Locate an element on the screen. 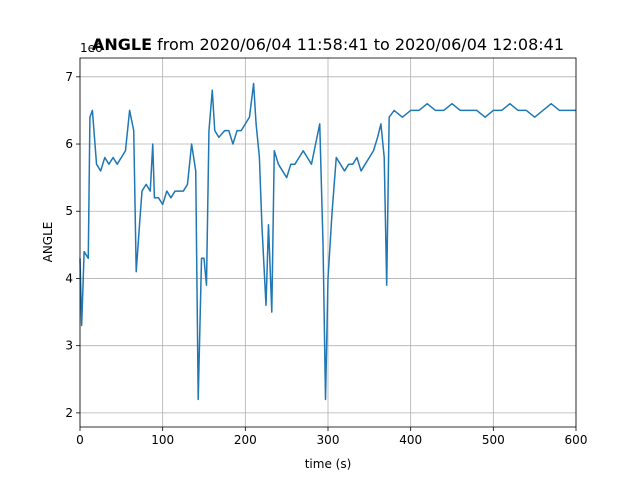 This screenshot has height=480, width=640. x-tick-label: 600 is located at coordinates (576, 440).